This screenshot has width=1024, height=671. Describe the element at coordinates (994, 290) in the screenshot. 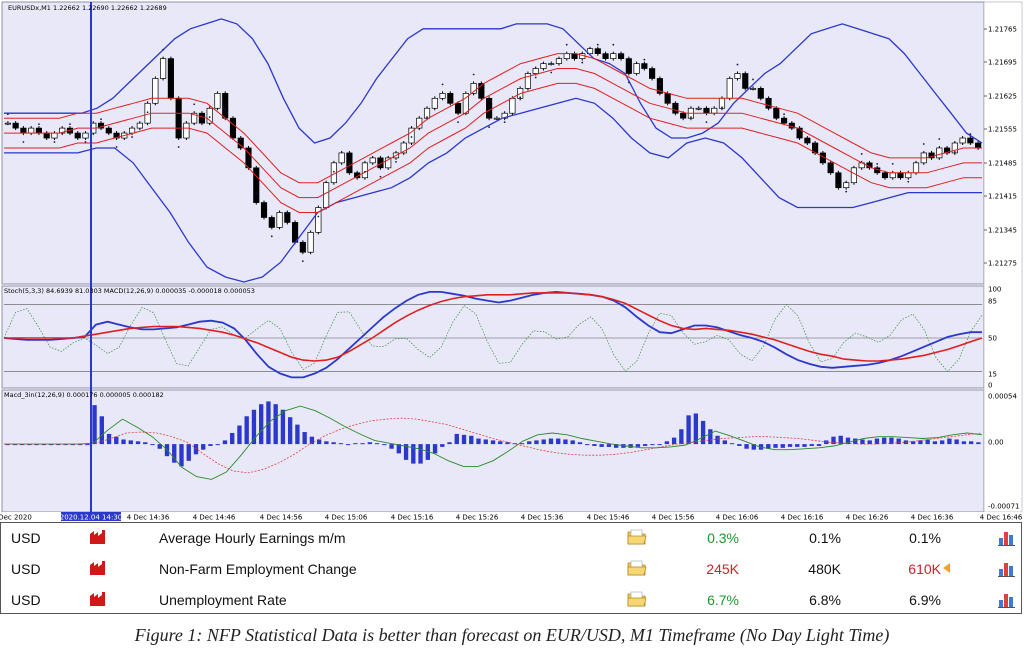

I see `stoch-tick-label: 100` at that location.